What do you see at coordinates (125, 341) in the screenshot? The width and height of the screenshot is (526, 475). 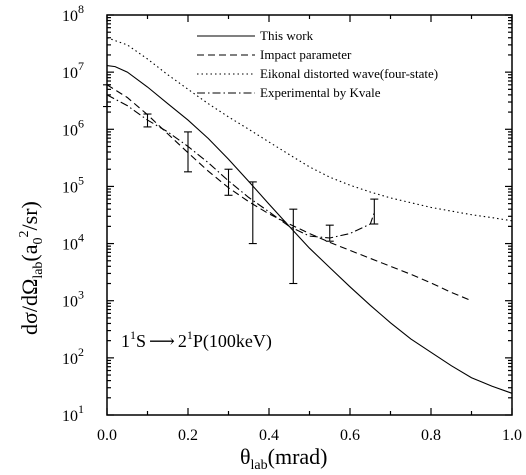 I see `annot-a: 1` at bounding box center [125, 341].